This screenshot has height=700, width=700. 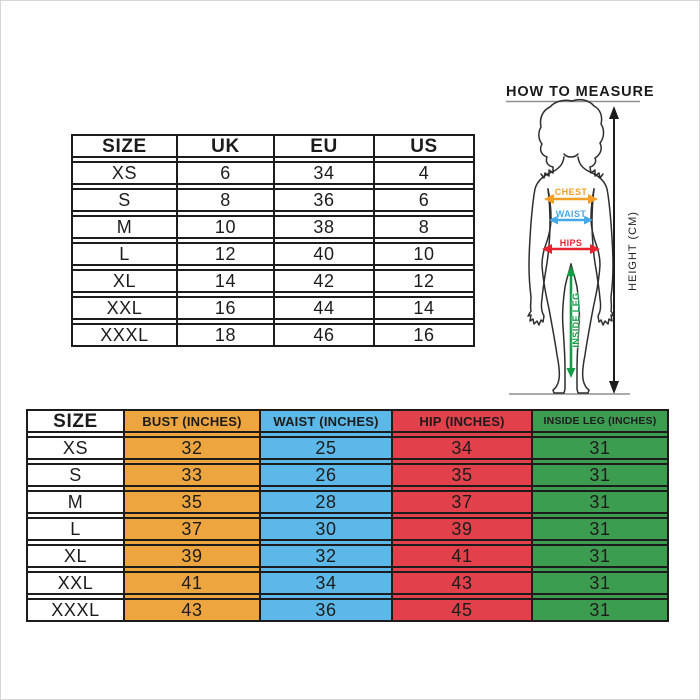 I want to click on left-arm-outline, so click(x=546, y=241).